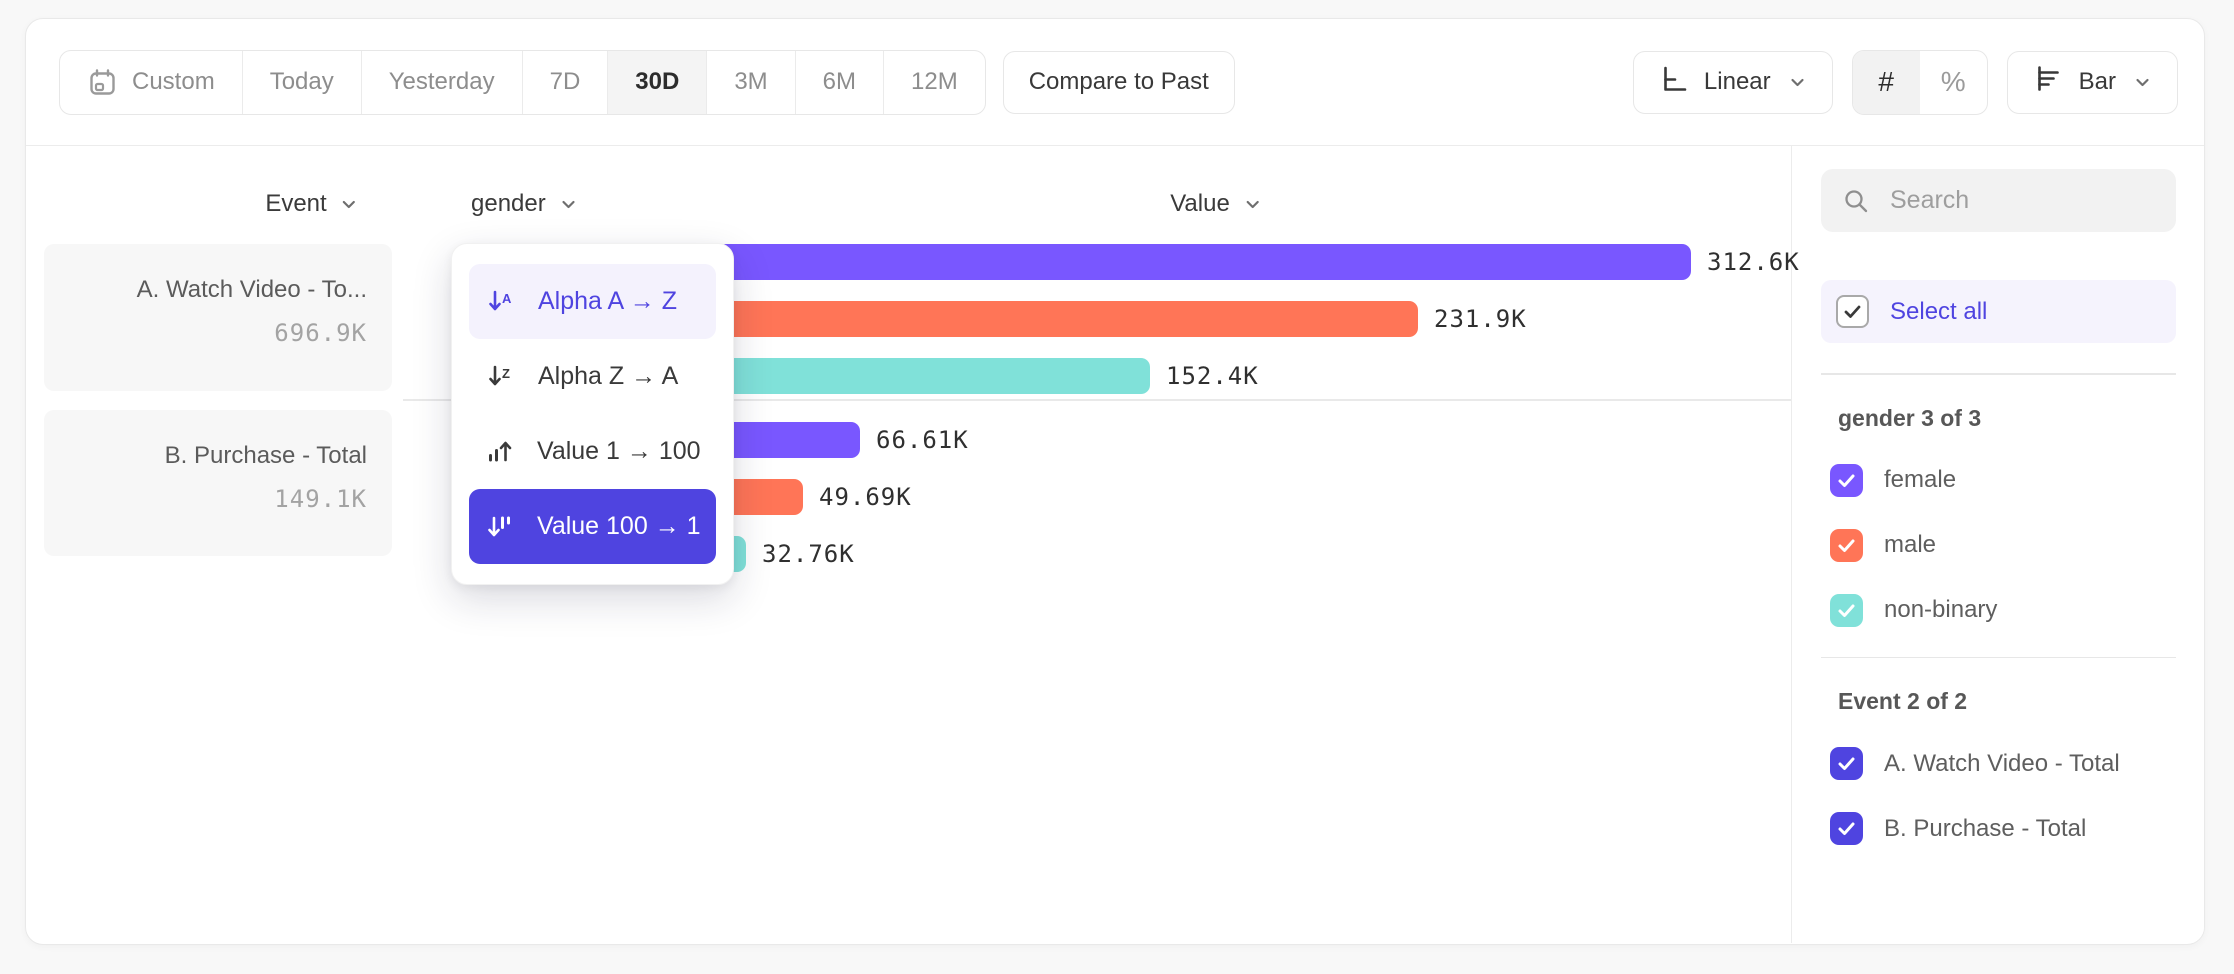 The width and height of the screenshot is (2234, 974). Describe the element at coordinates (865, 497) in the screenshot. I see `bar-value-label: 49.69K` at that location.